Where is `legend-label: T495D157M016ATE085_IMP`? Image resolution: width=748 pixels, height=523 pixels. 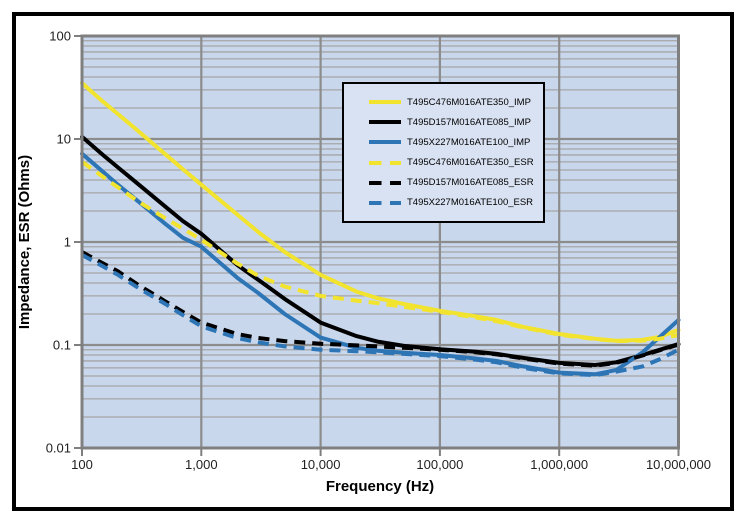
legend-label: T495D157M016ATE085_IMP is located at coordinates (469, 122).